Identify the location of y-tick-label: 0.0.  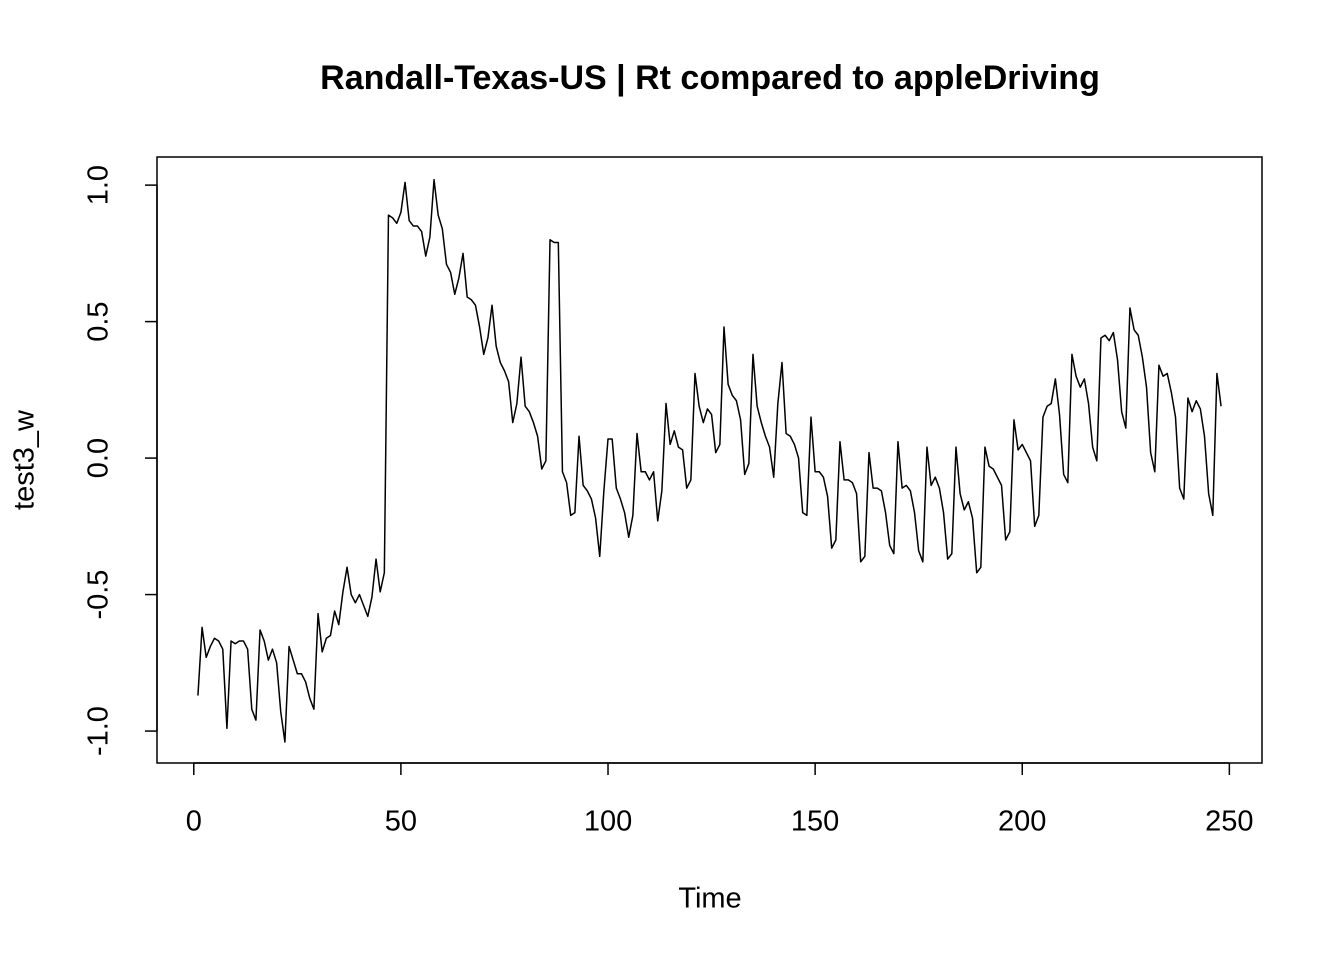
(99, 458).